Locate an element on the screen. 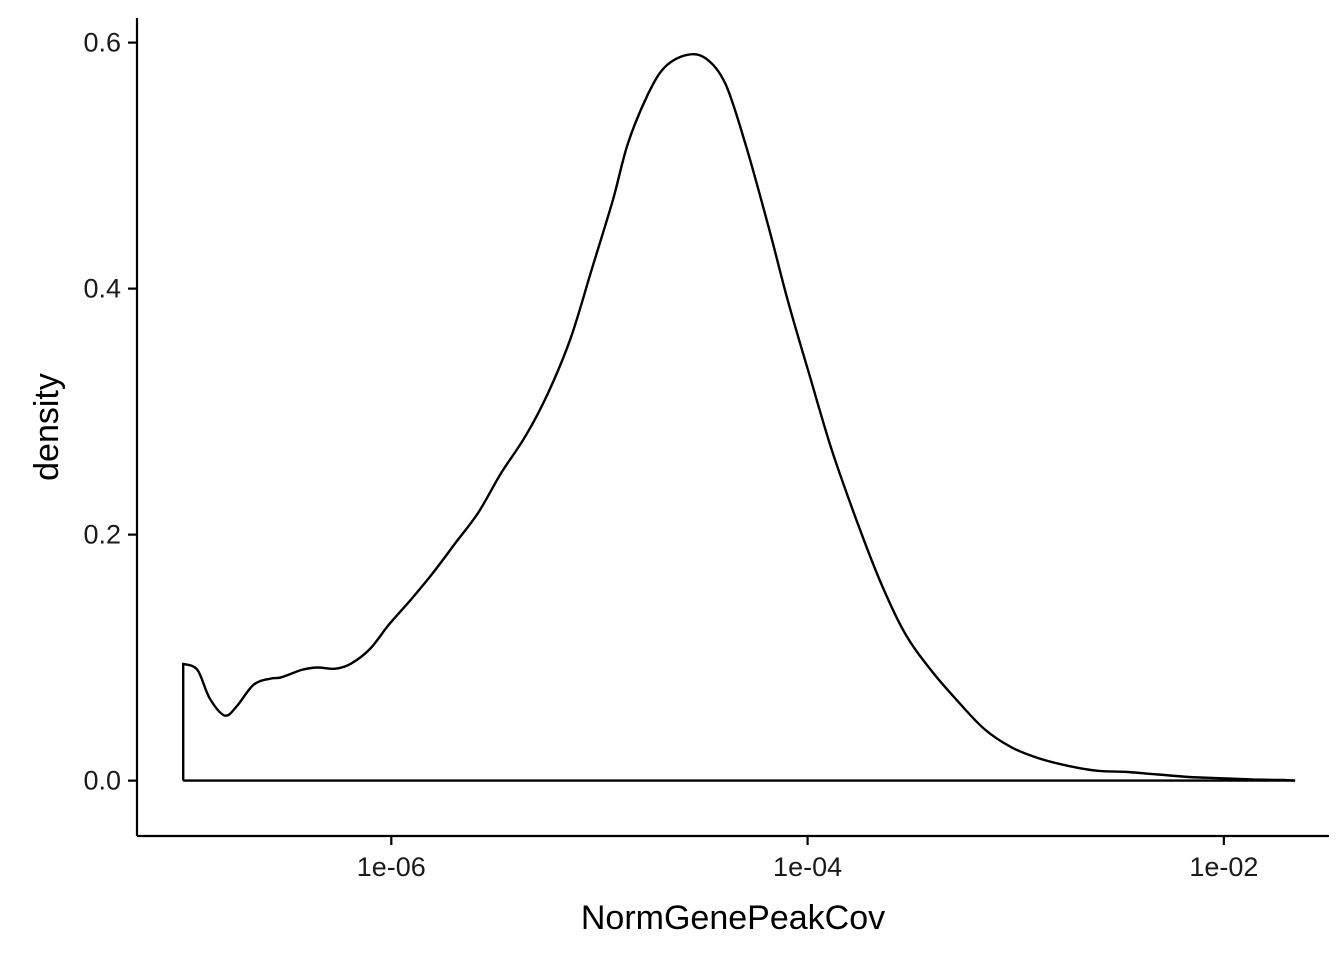  y-axis-title: density is located at coordinates (47, 427).